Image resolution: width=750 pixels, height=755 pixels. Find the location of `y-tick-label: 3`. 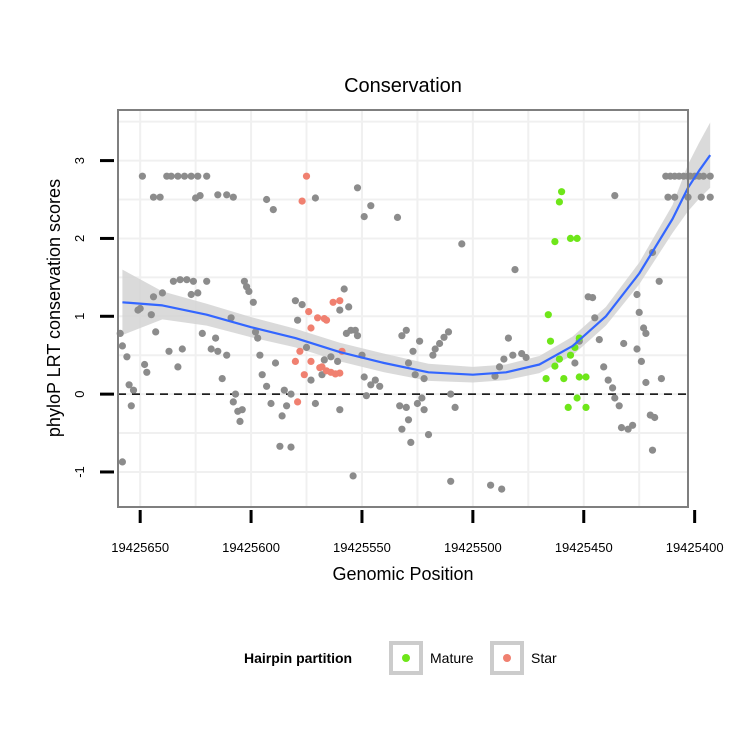

y-tick-label: 3 is located at coordinates (79, 160).